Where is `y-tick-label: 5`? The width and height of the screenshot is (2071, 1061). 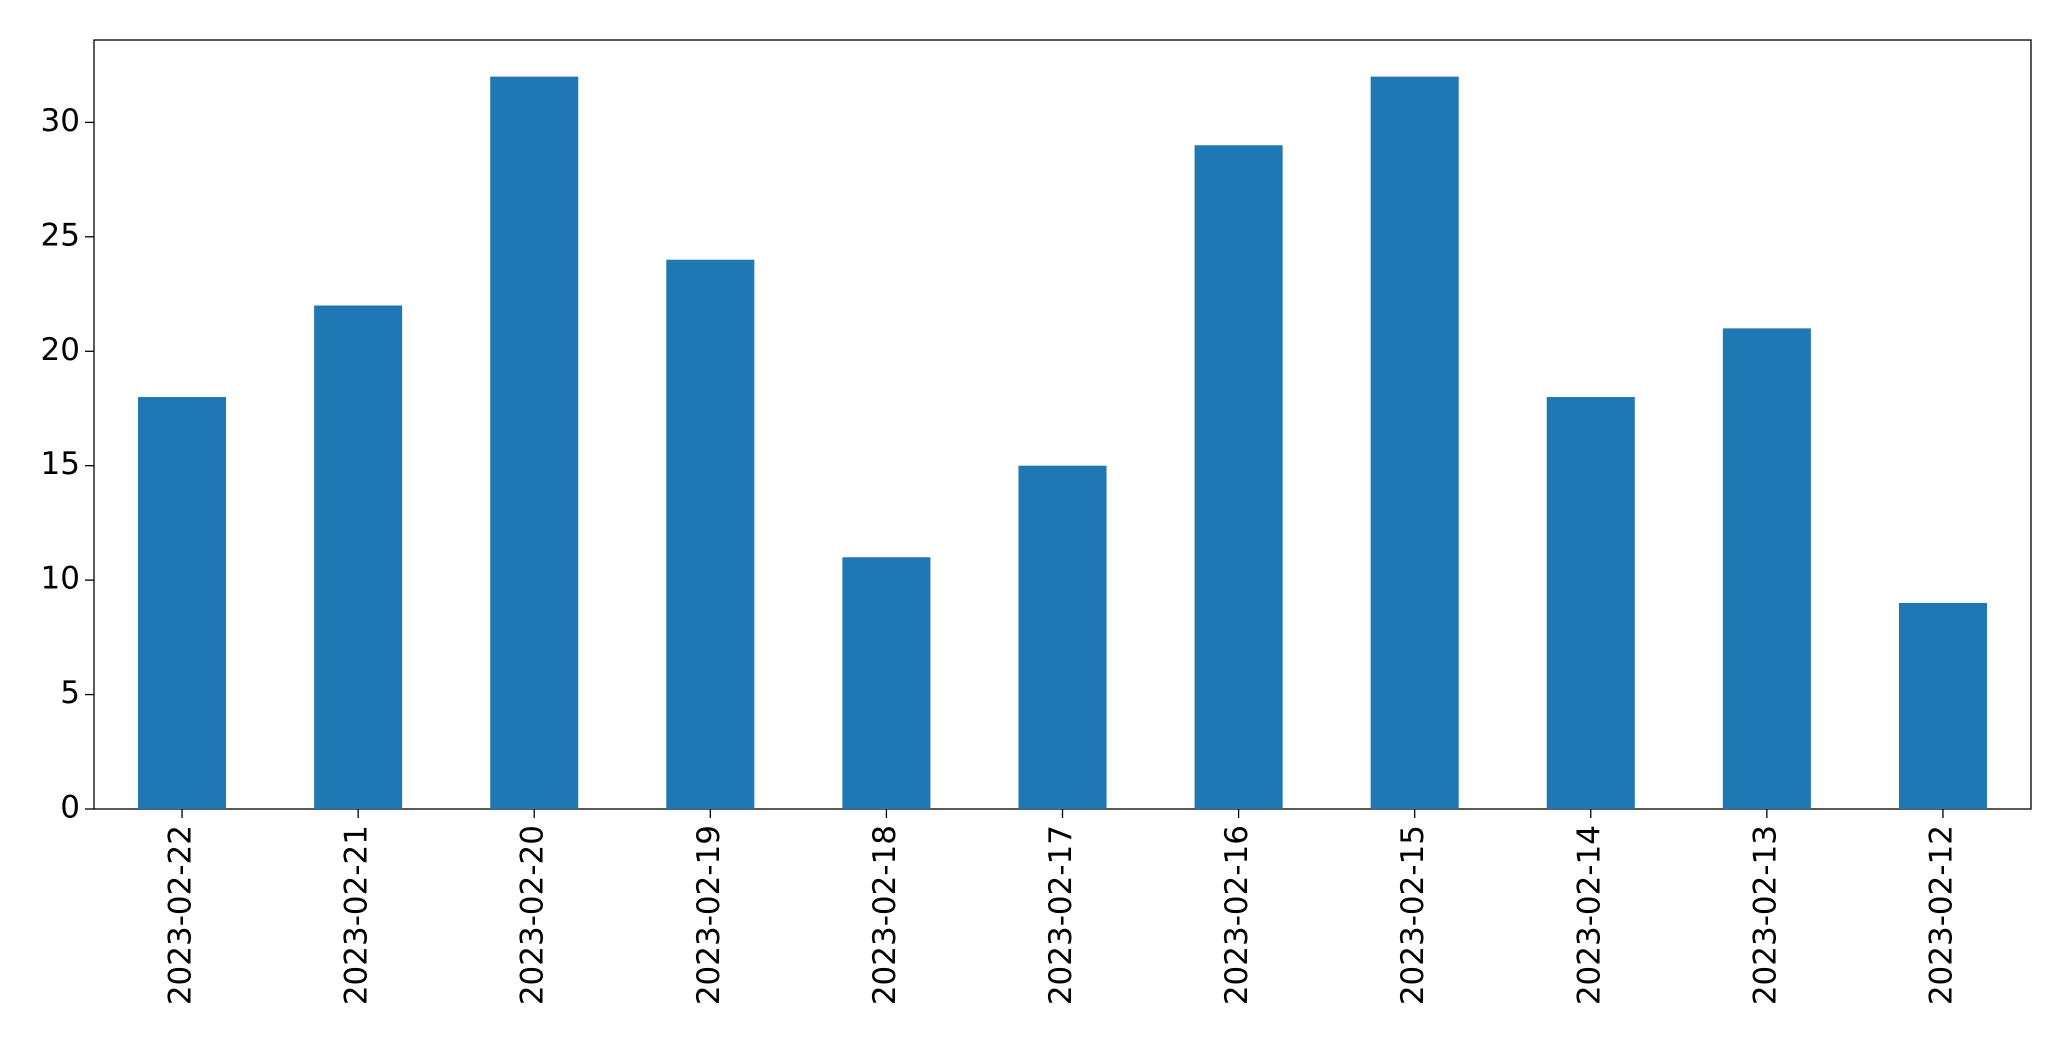 y-tick-label: 5 is located at coordinates (70, 693).